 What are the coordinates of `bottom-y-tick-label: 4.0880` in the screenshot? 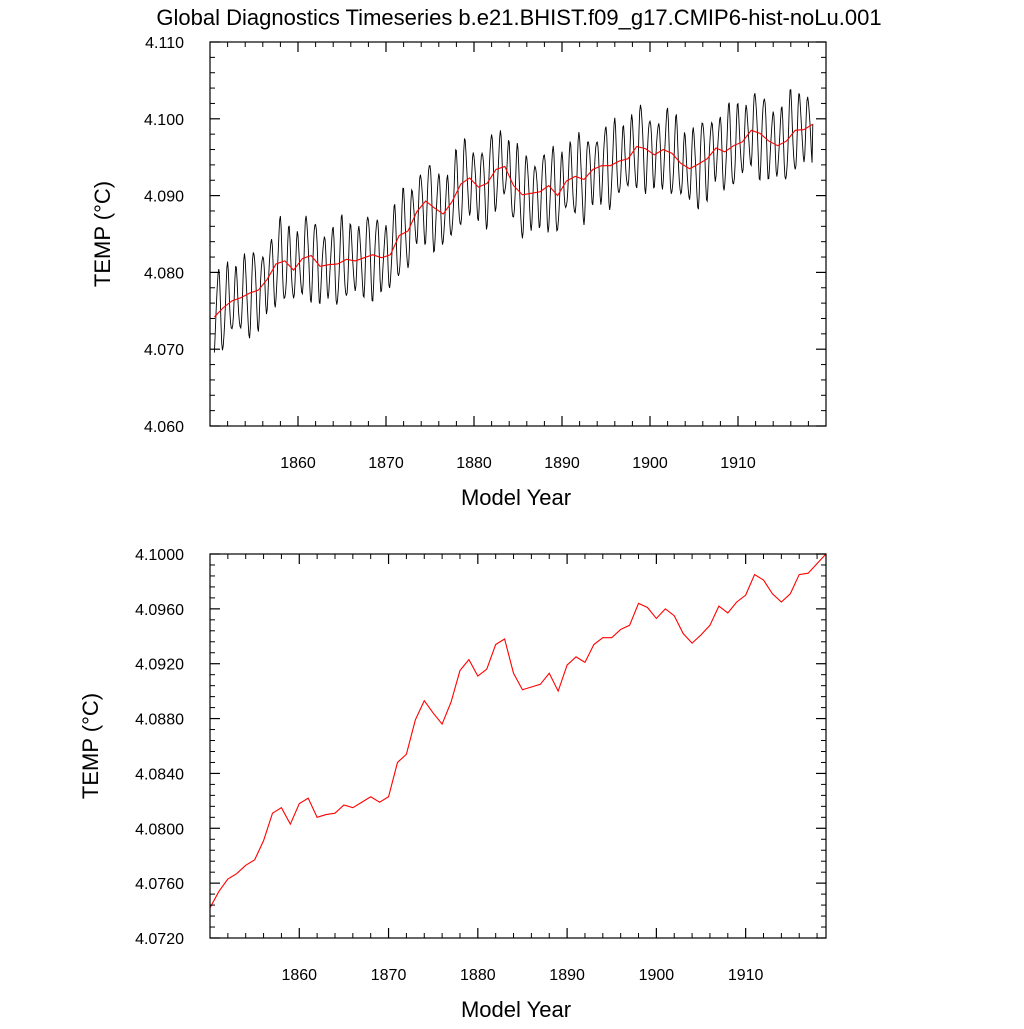 It's located at (159, 720).